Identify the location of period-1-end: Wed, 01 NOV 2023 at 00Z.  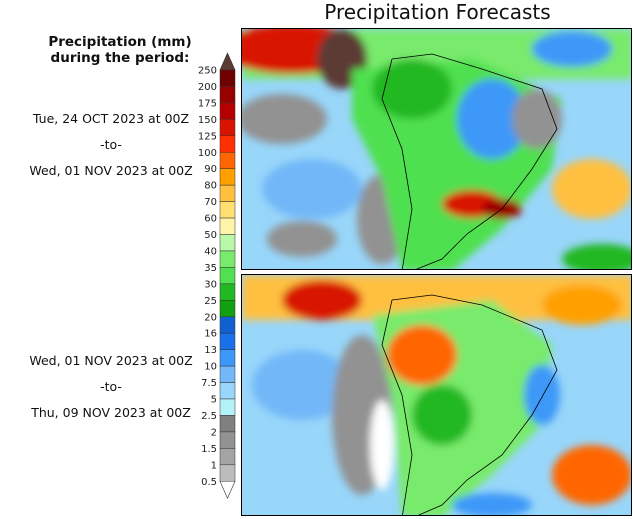
(111, 170).